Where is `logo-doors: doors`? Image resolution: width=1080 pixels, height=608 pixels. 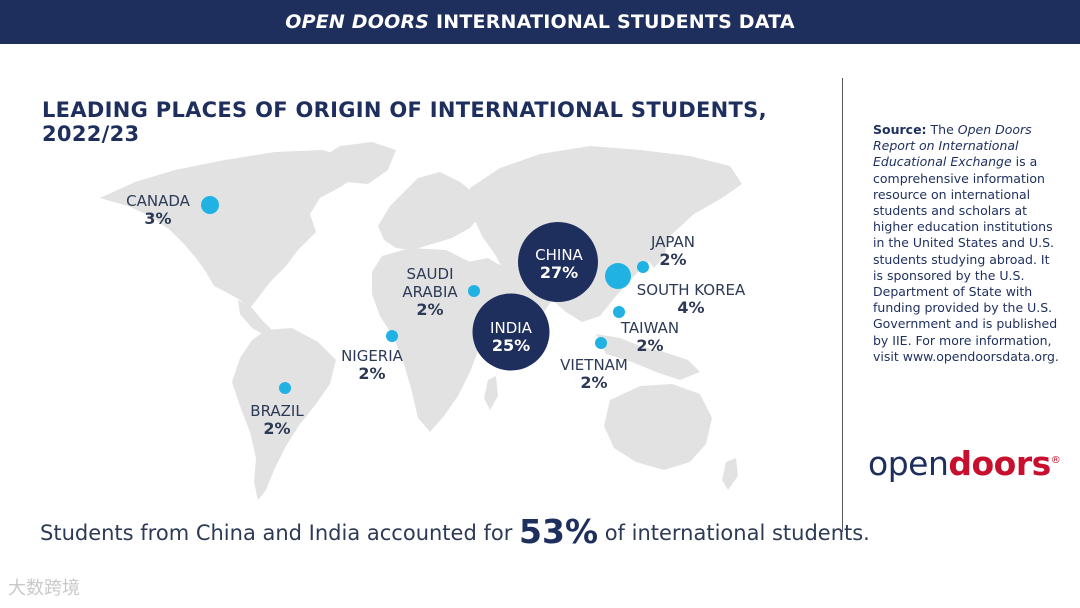
logo-doors: doors is located at coordinates (999, 463).